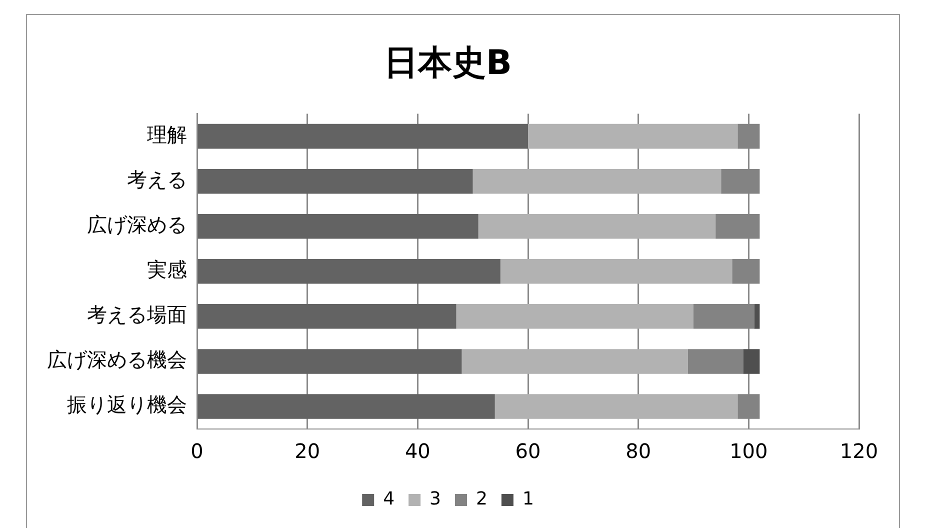 This screenshot has height=528, width=926. I want to click on legend-label: 4, so click(389, 499).